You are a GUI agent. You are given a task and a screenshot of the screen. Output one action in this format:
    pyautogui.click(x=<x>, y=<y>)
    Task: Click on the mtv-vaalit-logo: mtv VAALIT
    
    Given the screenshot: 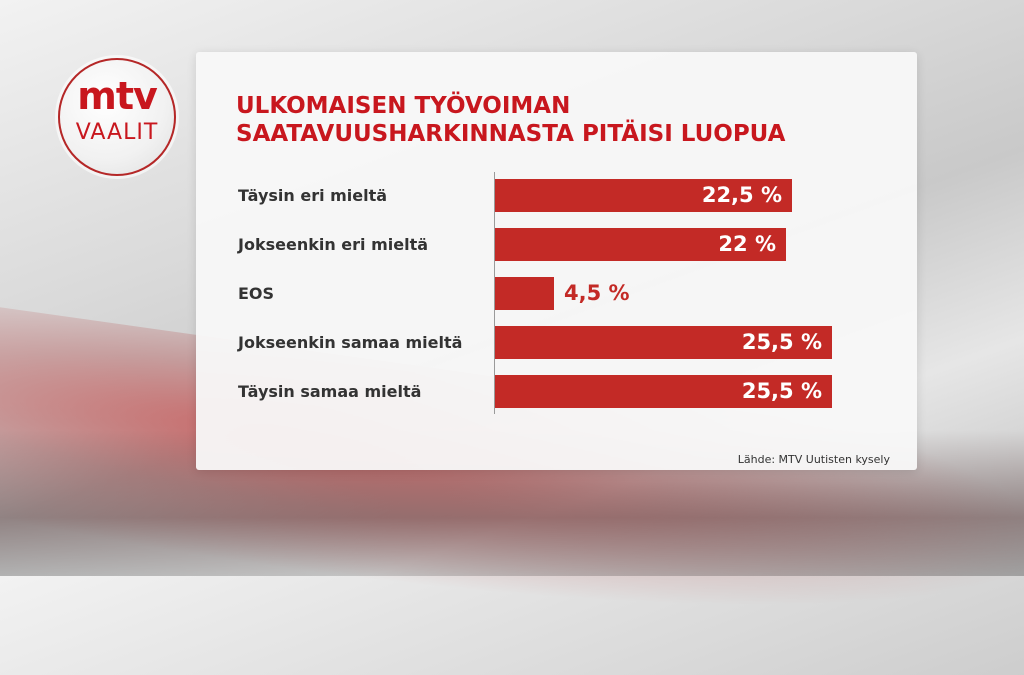 What is the action you would take?
    pyautogui.click(x=117, y=117)
    